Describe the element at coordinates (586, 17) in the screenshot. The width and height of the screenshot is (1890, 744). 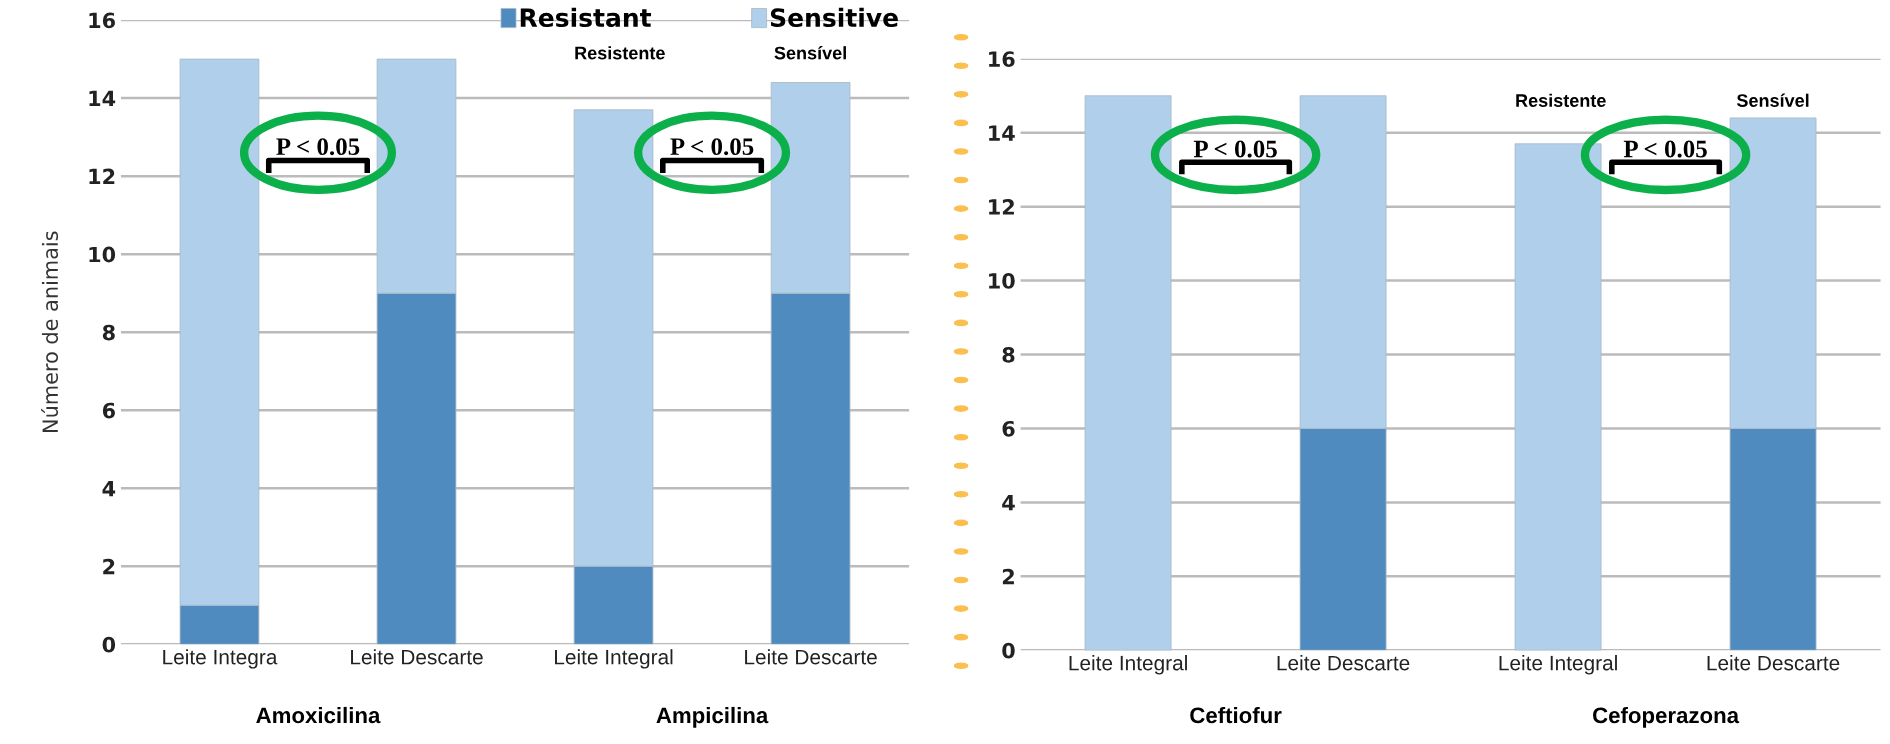
I see `legend-label: Resistant` at that location.